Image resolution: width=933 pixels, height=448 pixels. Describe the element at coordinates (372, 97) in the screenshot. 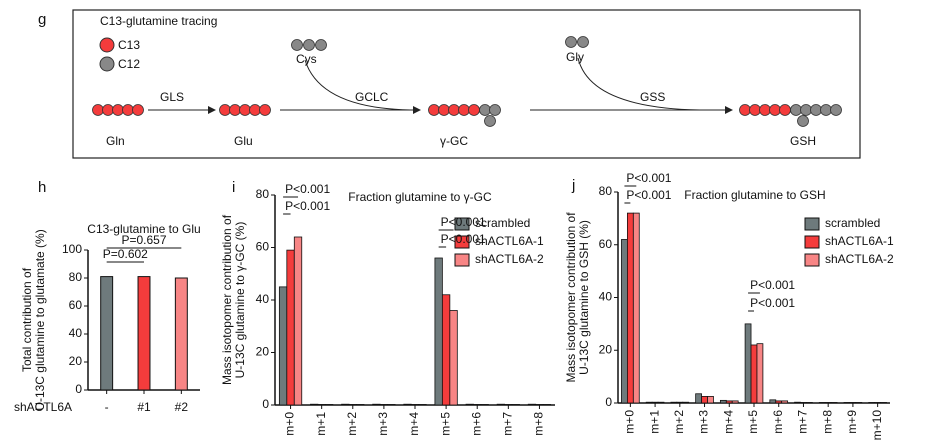

I see `enzyme: GCLC` at that location.